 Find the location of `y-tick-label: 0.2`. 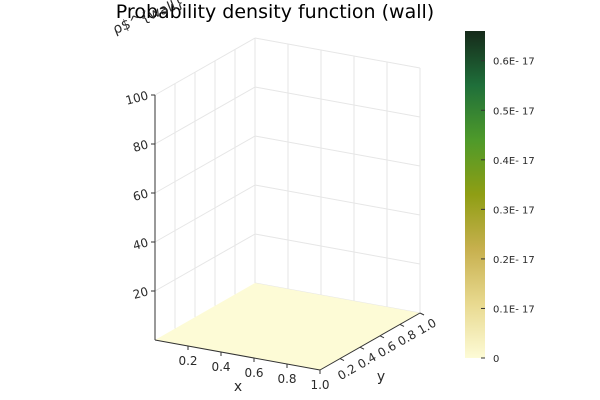

y-tick-label: 0.2 is located at coordinates (347, 372).